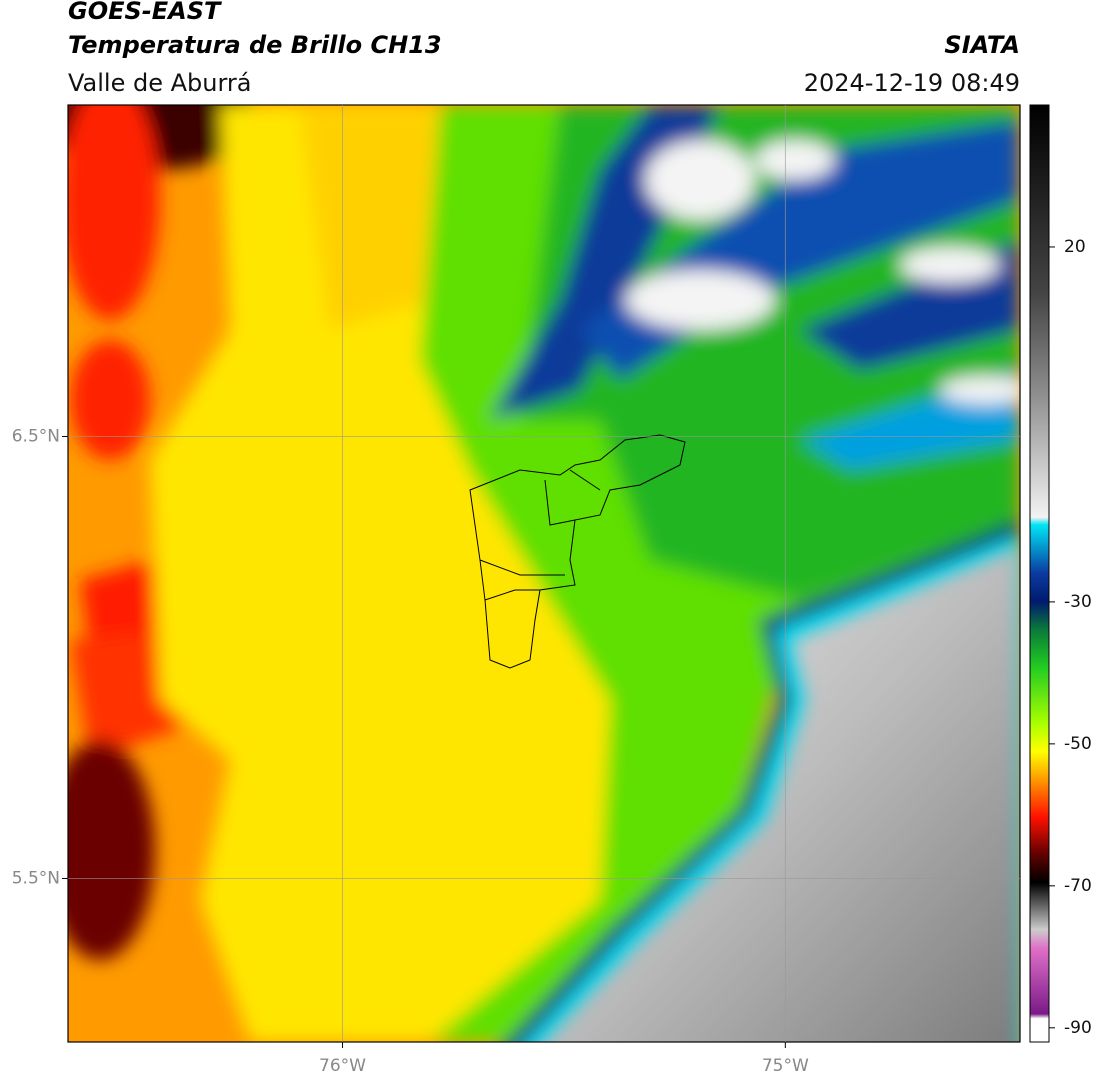  Describe the element at coordinates (912, 83) in the screenshot. I see `datetime: 2024-12-19 08:49` at that location.